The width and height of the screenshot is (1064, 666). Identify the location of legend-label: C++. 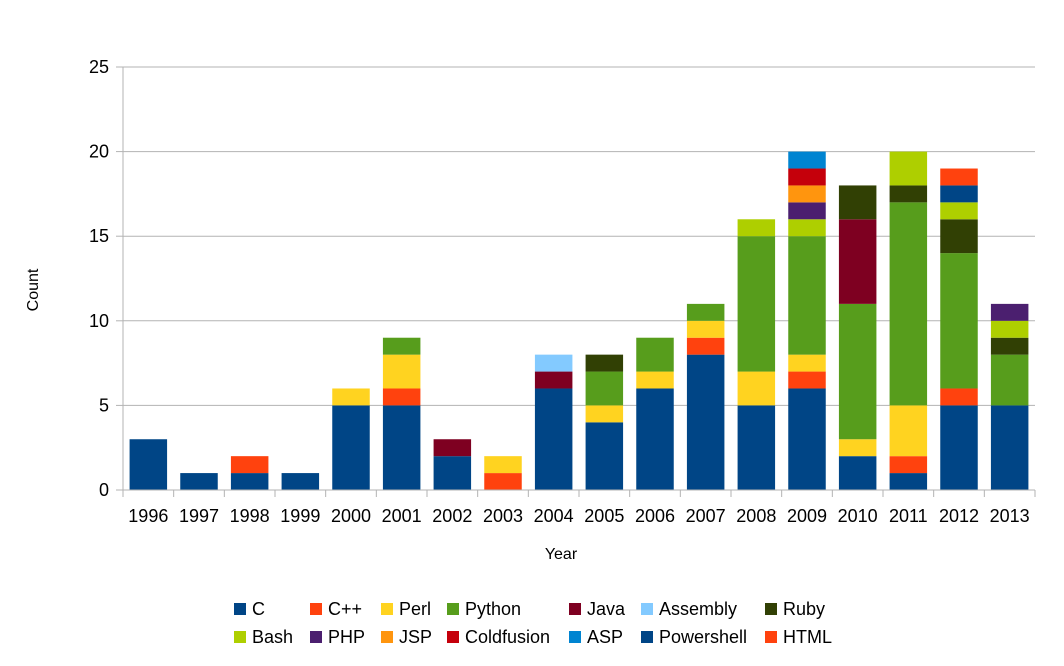
(345, 609).